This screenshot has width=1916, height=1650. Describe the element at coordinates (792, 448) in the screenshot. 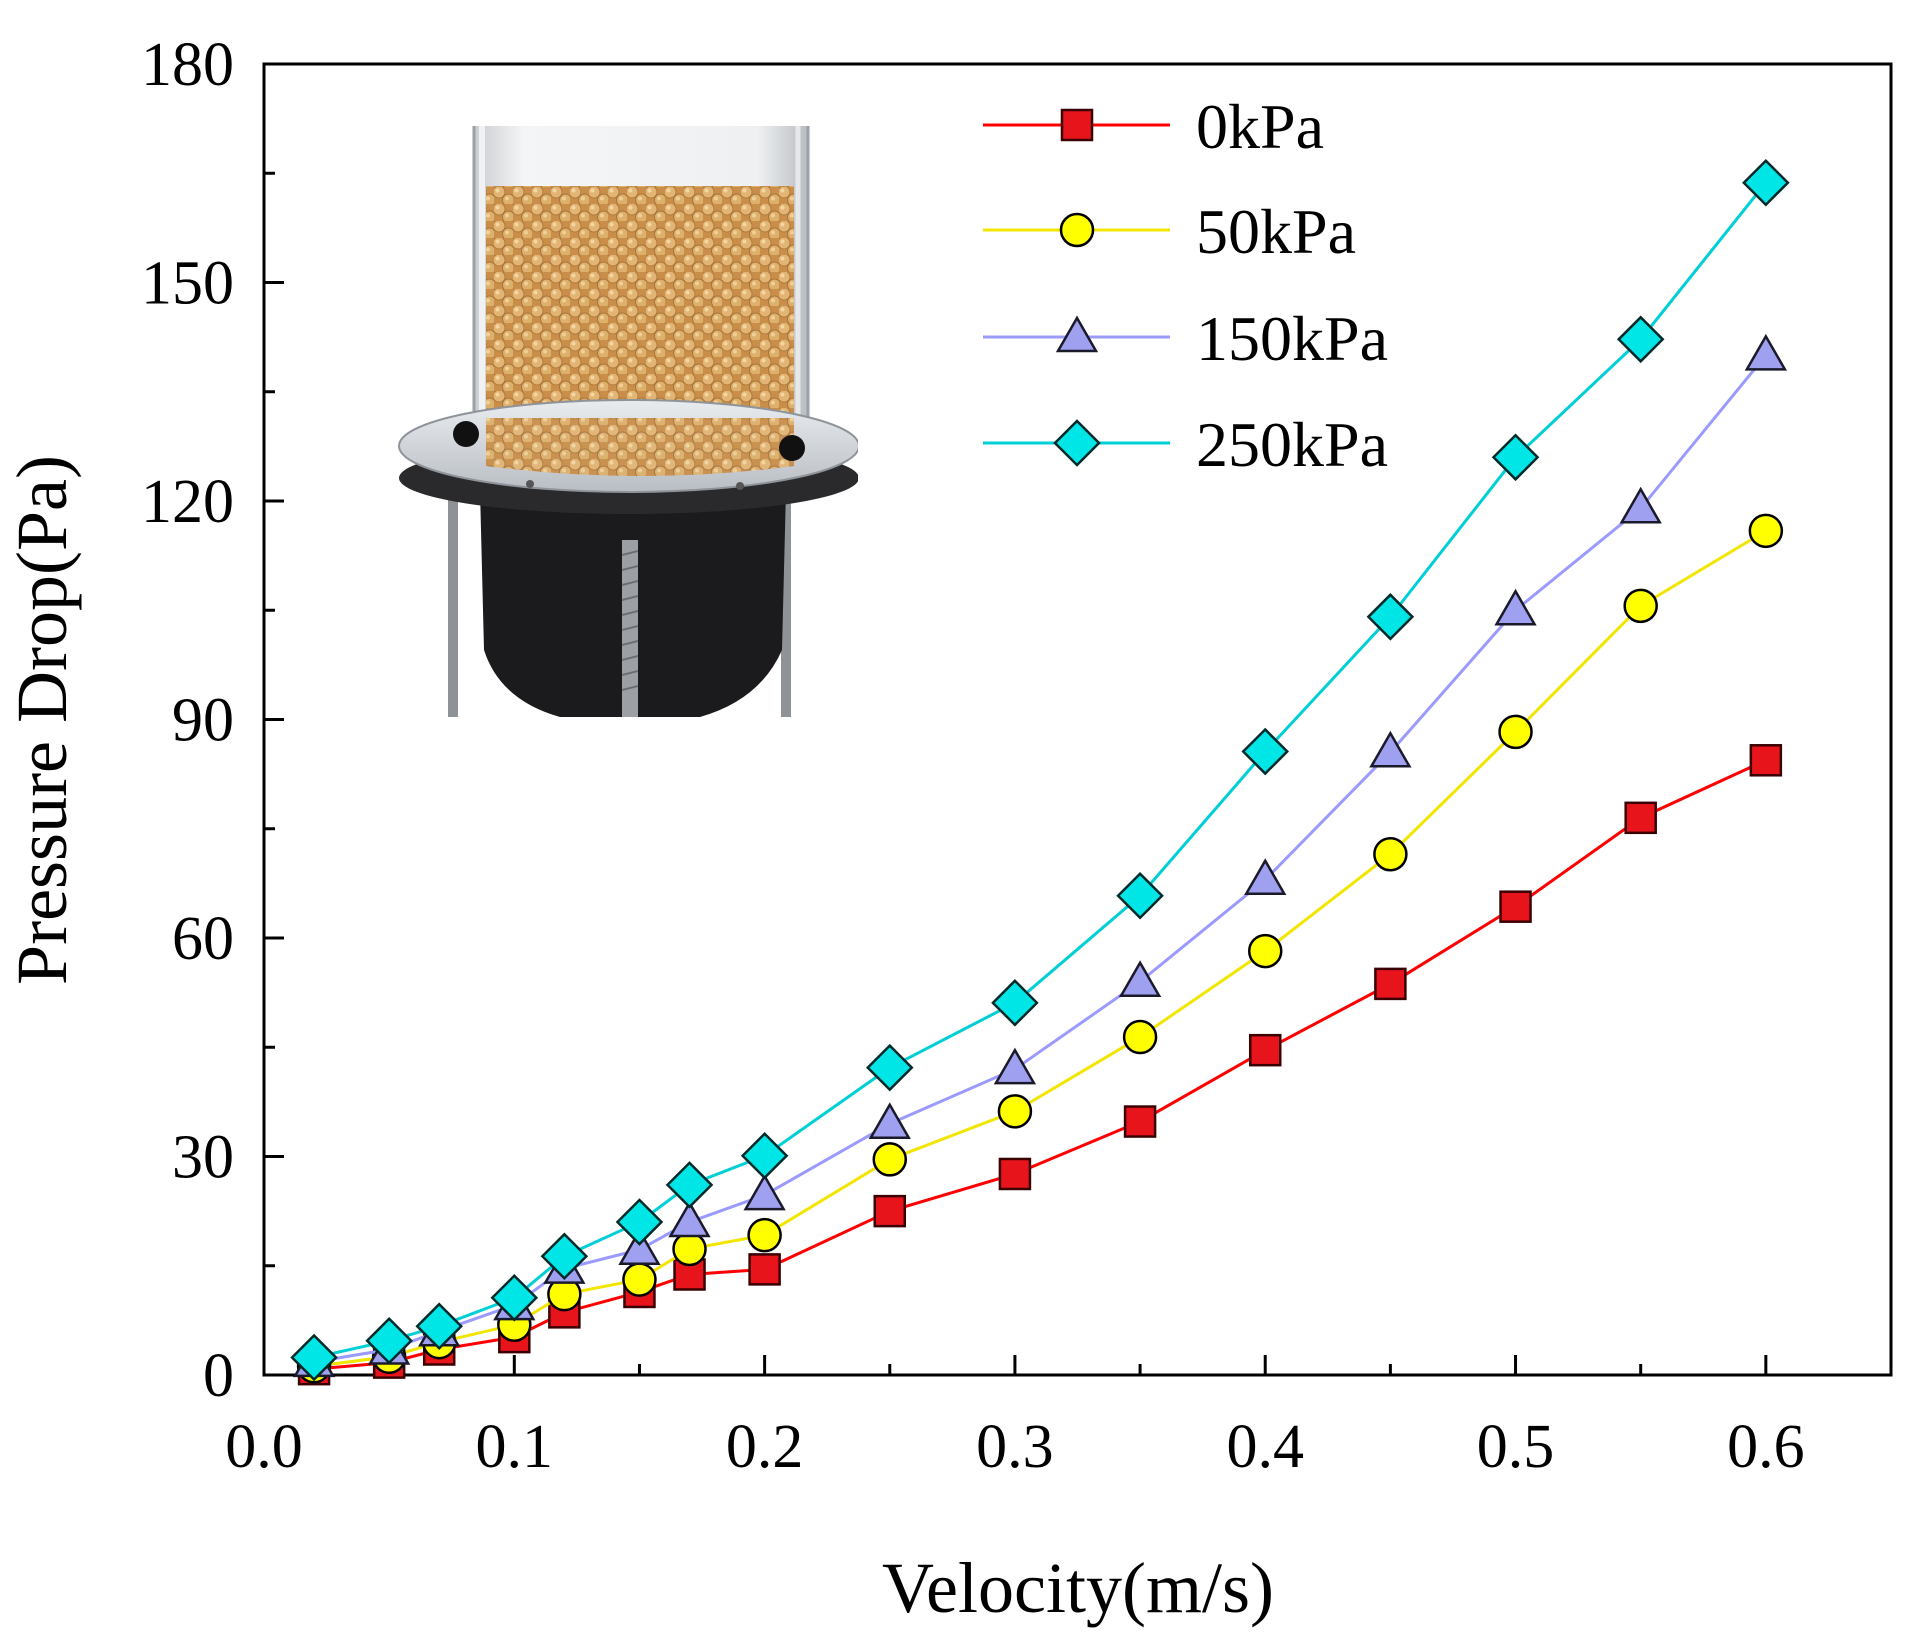

I see `bolt-right` at that location.